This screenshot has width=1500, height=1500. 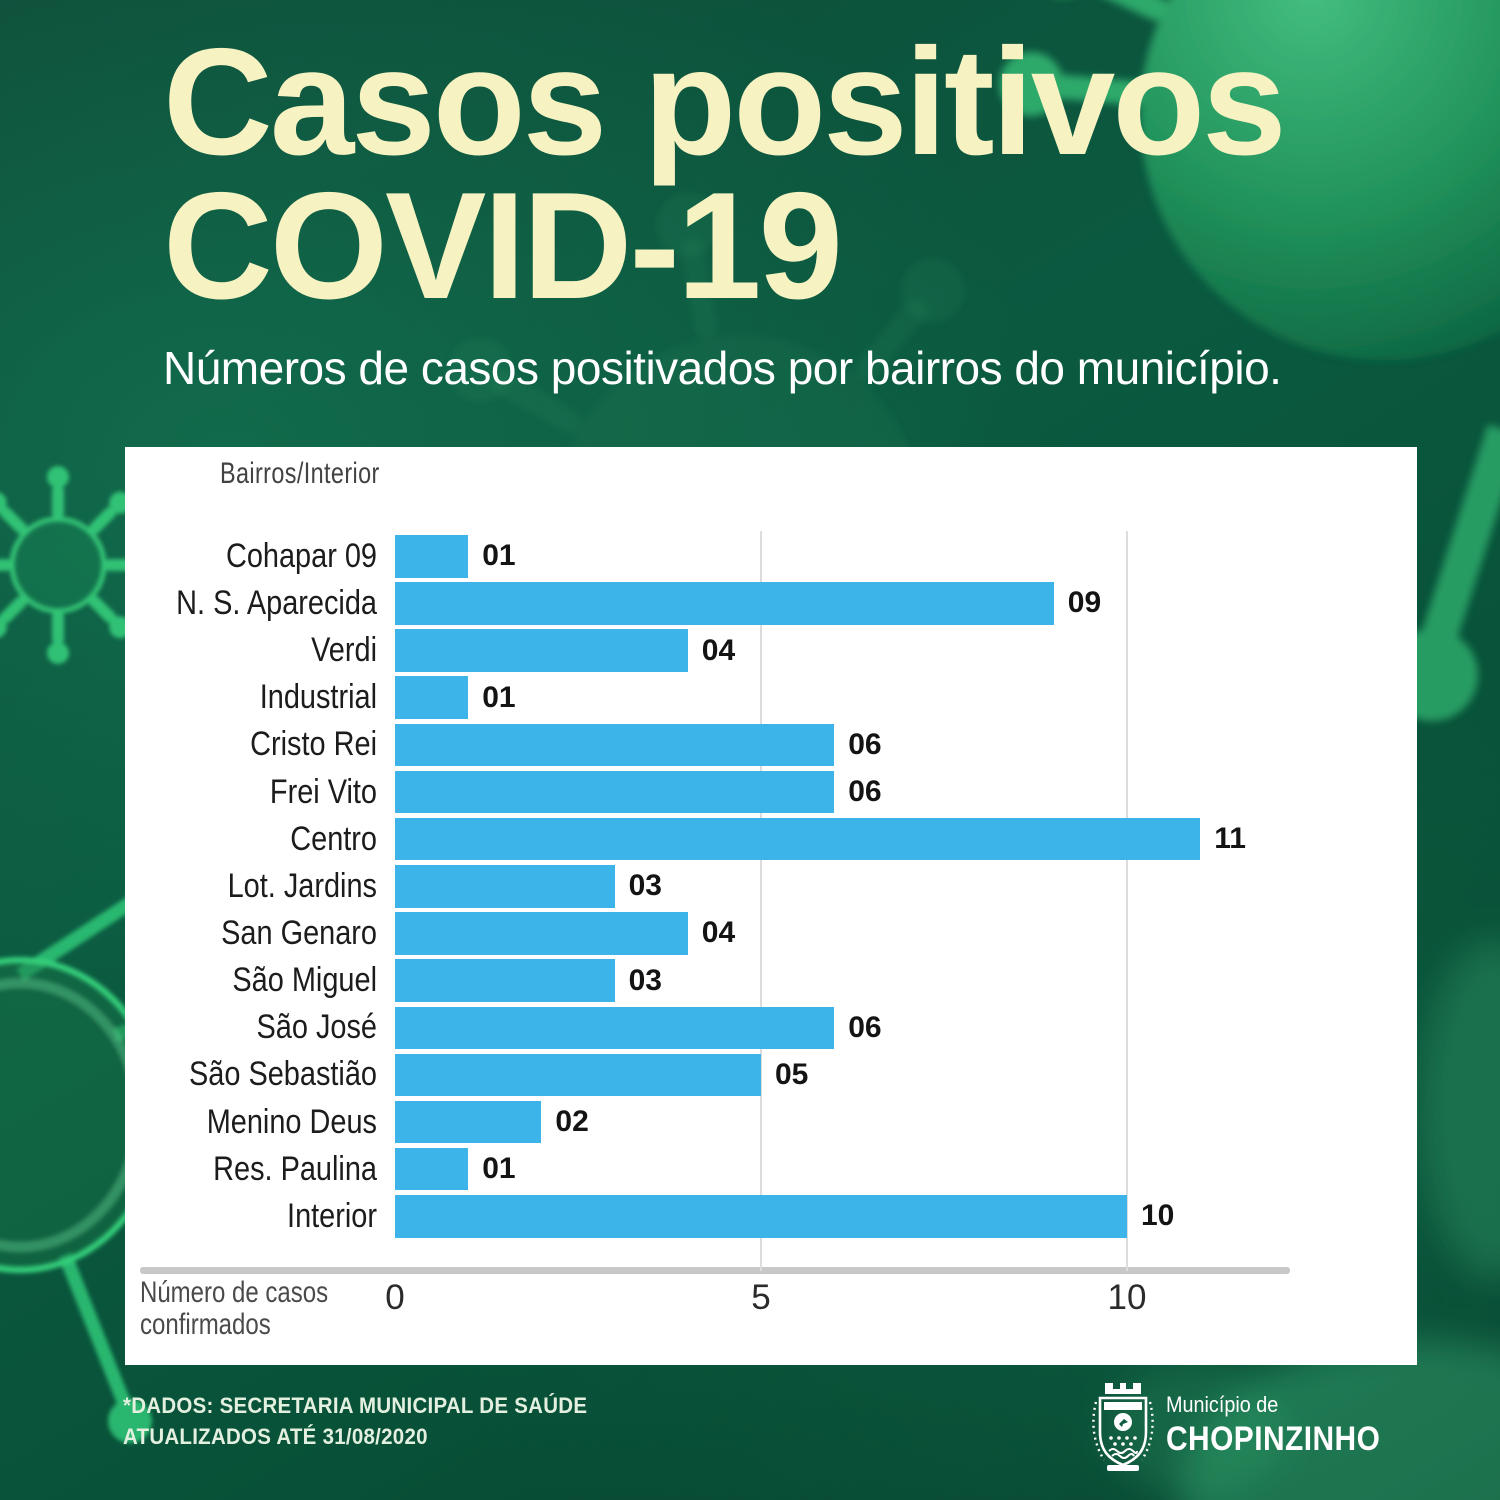 I want to click on municipality-logo: Município de CHOPINZINHO, so click(x=1249, y=1426).